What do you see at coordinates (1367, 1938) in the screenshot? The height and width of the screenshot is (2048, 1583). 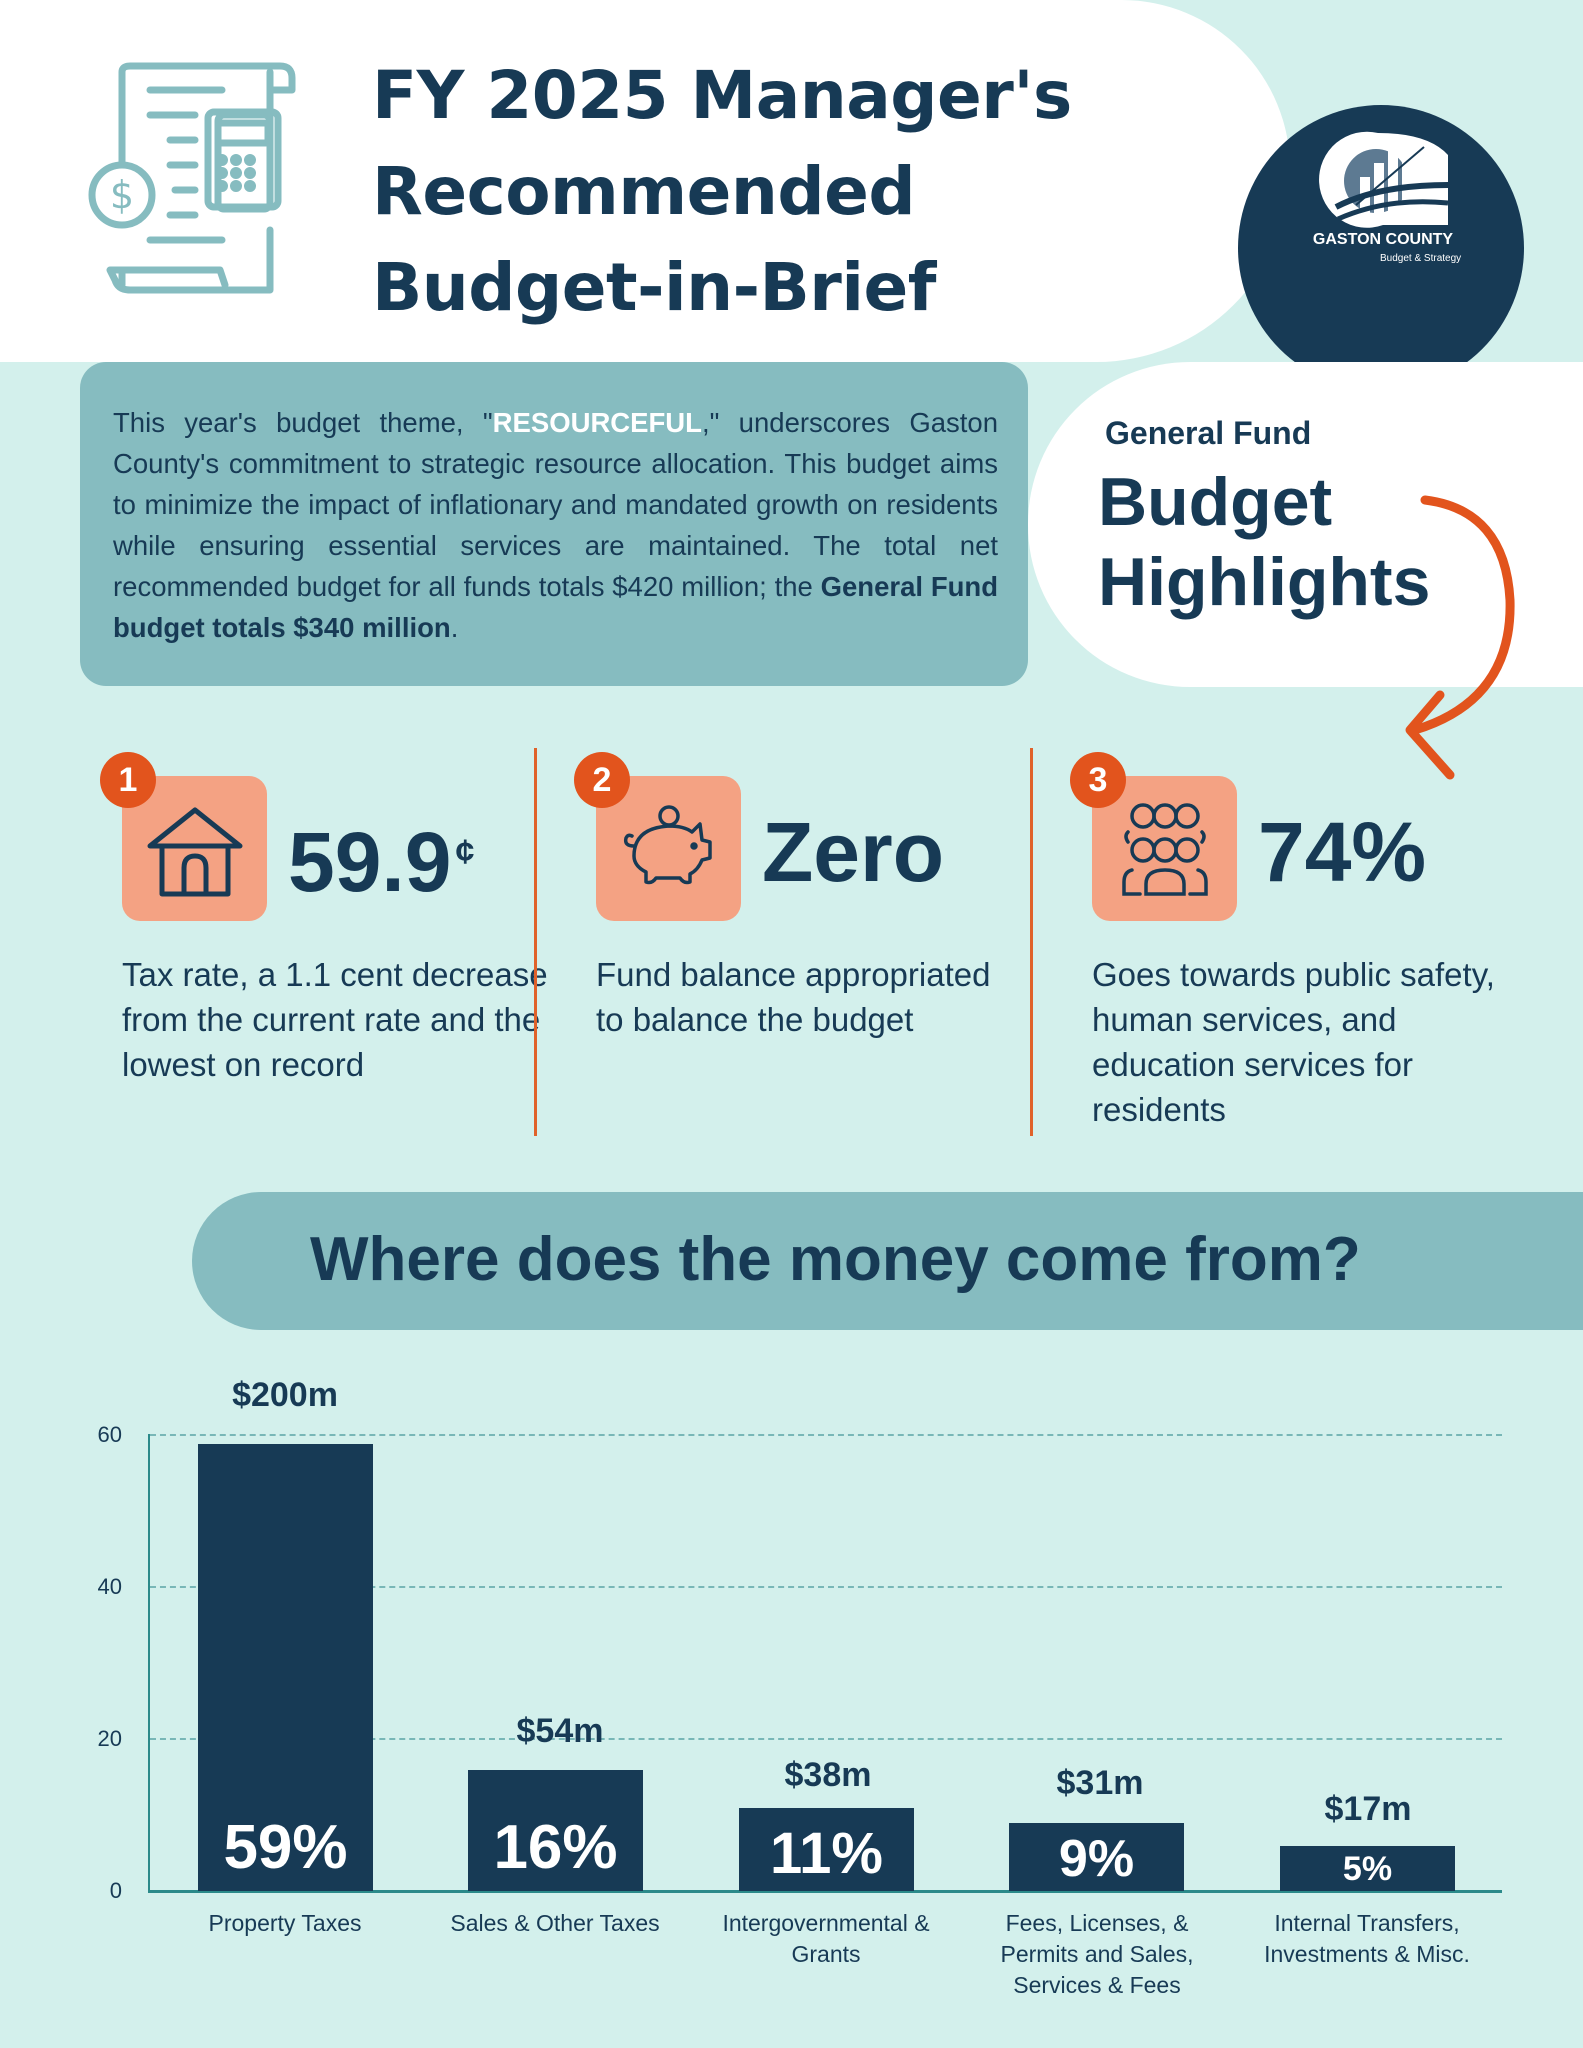 I see `category-label: Internal Transfers, Investments & Misc.` at bounding box center [1367, 1938].